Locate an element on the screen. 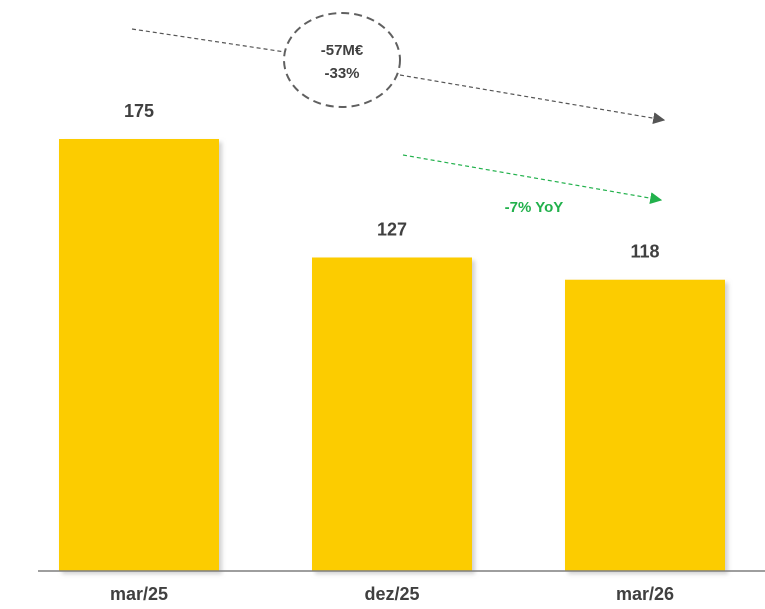  total-change-arrow is located at coordinates (532, 99).